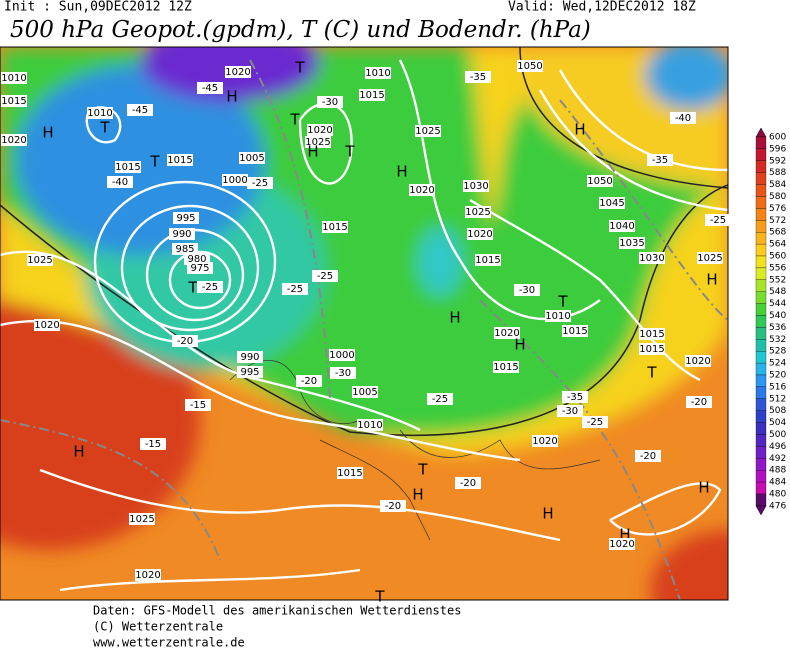  I want to click on colorbar-tick-label: 480, so click(777, 495).